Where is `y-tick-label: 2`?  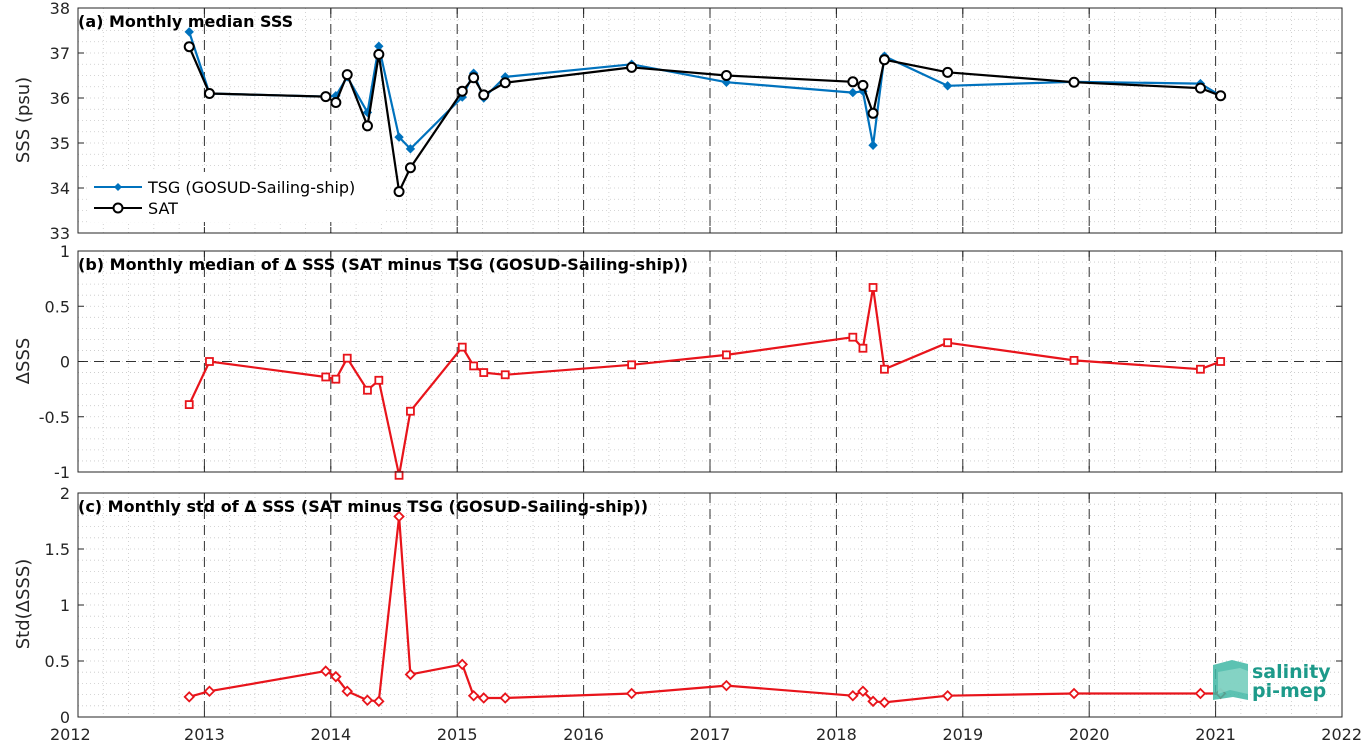
y-tick-label: 2 is located at coordinates (65, 493).